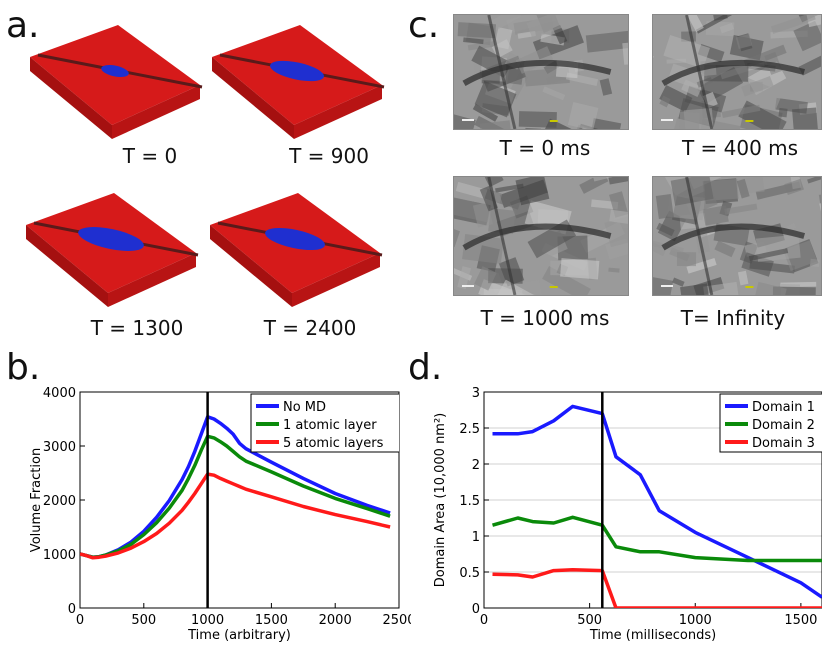 This screenshot has height=648, width=822. Describe the element at coordinates (469, 429) in the screenshot. I see `y-tick-label: 2.5` at that location.